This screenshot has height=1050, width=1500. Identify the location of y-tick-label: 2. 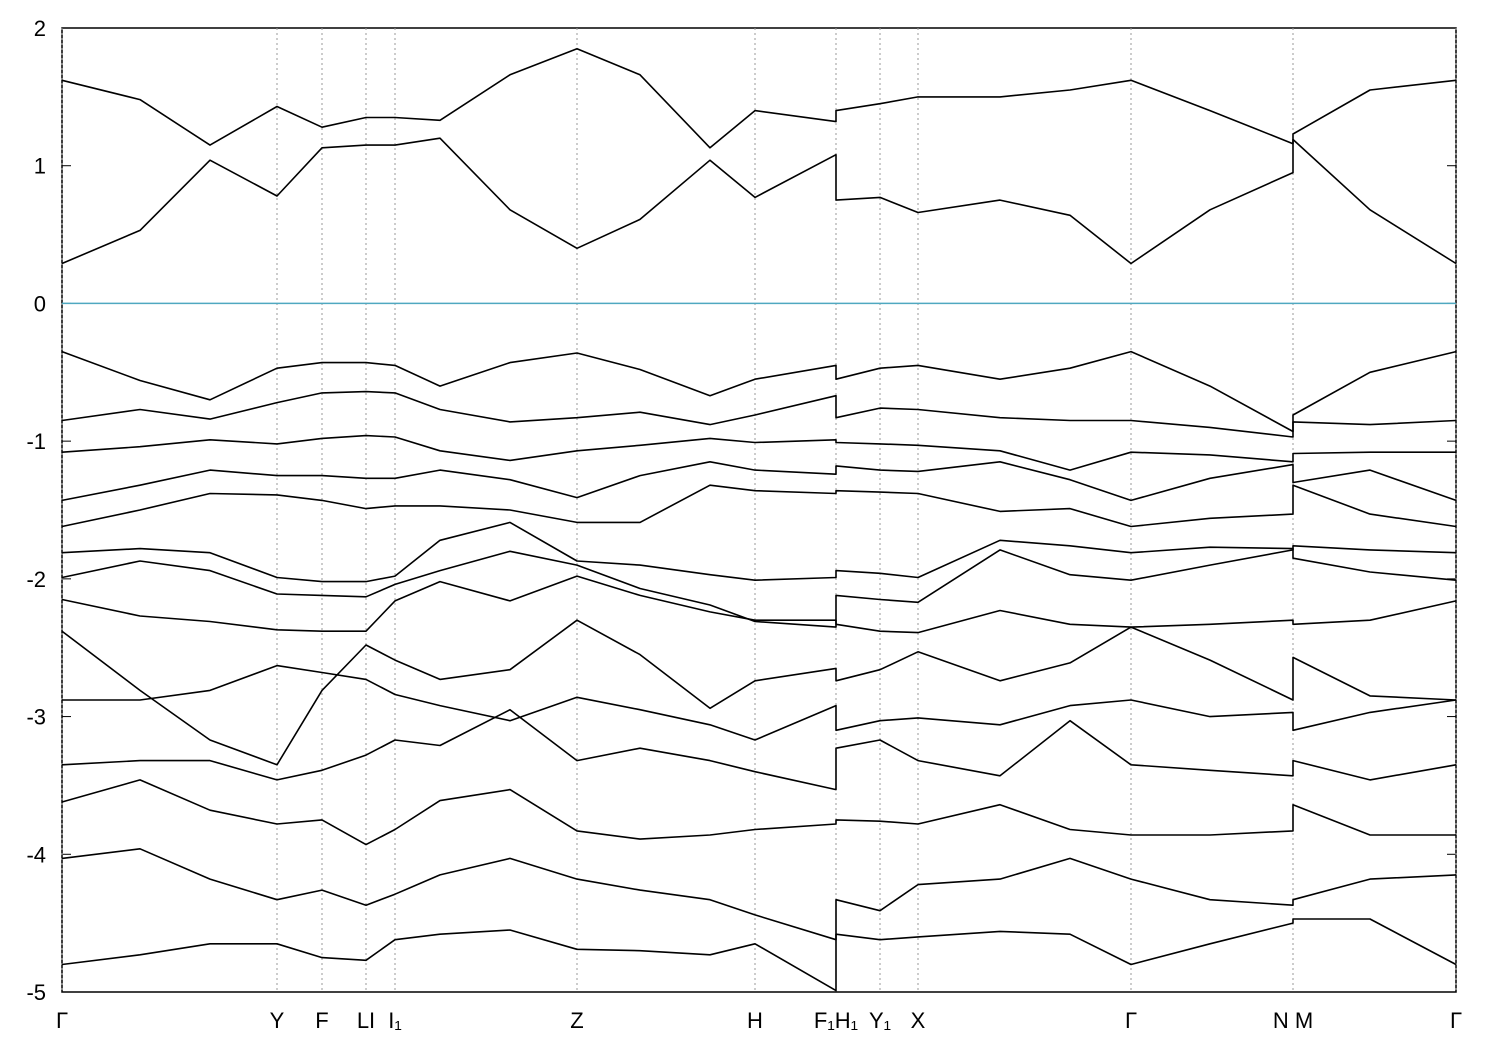
(40, 28).